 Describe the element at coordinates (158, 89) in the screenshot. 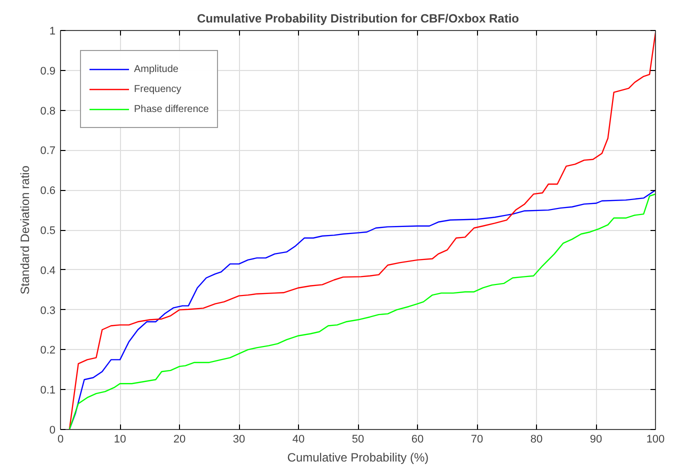

I see `legend-label: Frequency` at that location.